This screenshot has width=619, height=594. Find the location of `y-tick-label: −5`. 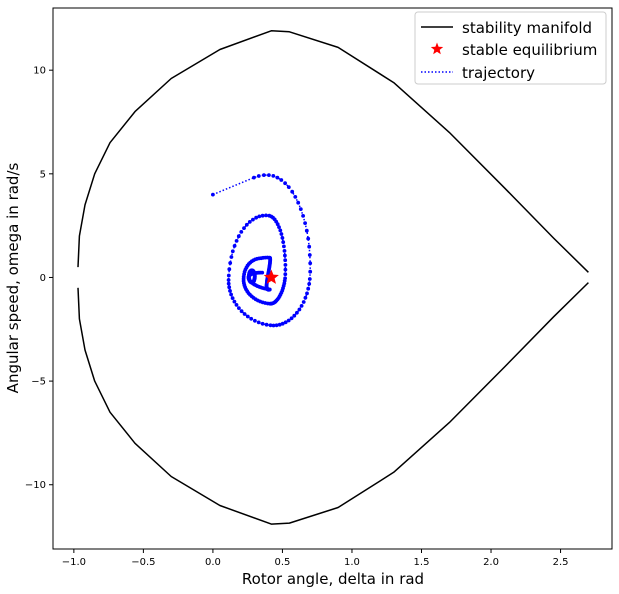

y-tick-label: −5 is located at coordinates (38, 382).